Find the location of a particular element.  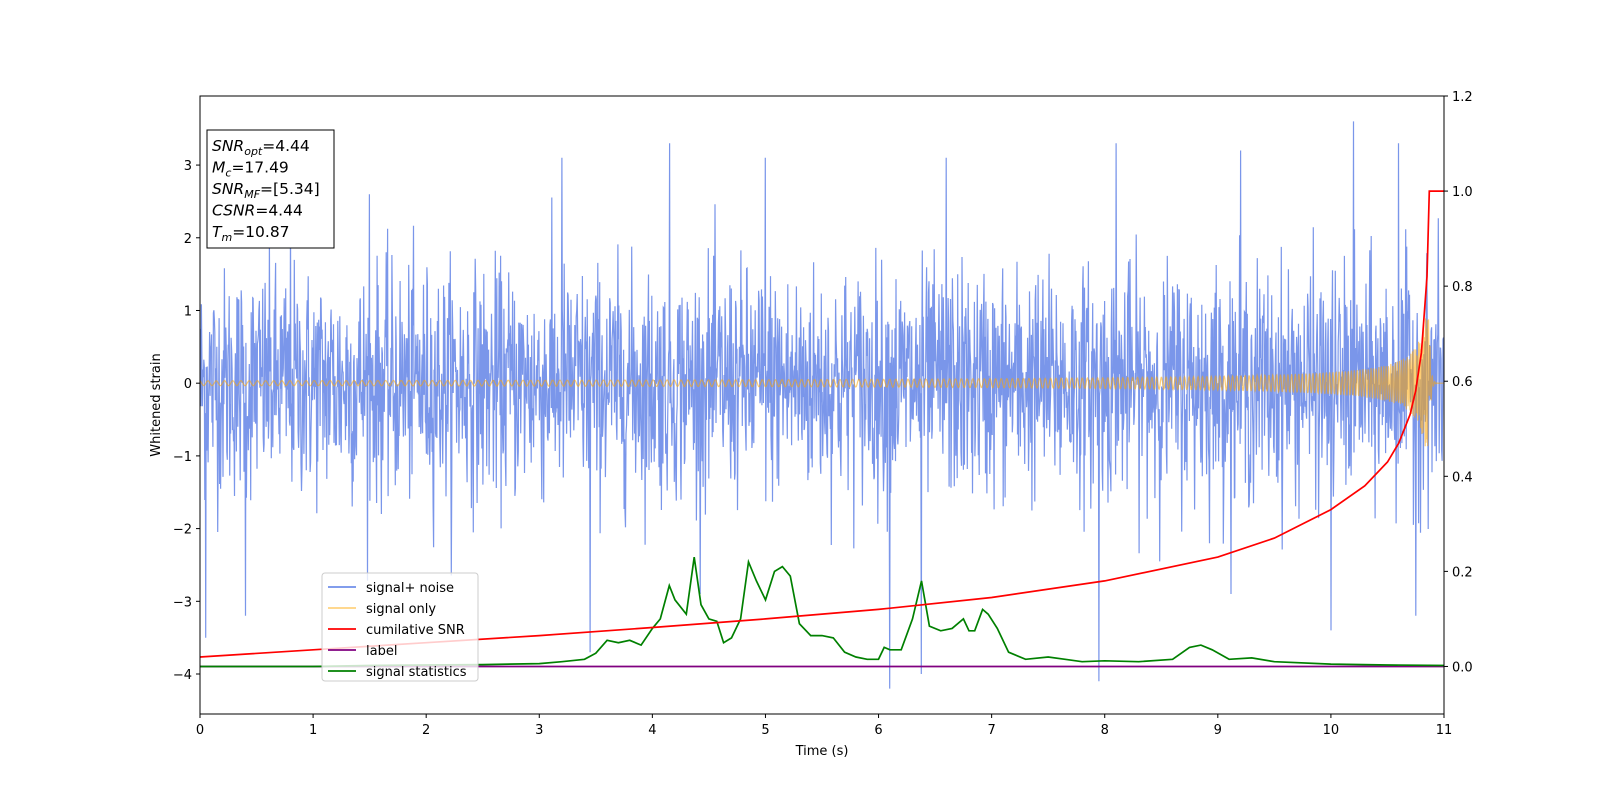

info-box-line: SNRMF=[5.34] is located at coordinates (266, 190).